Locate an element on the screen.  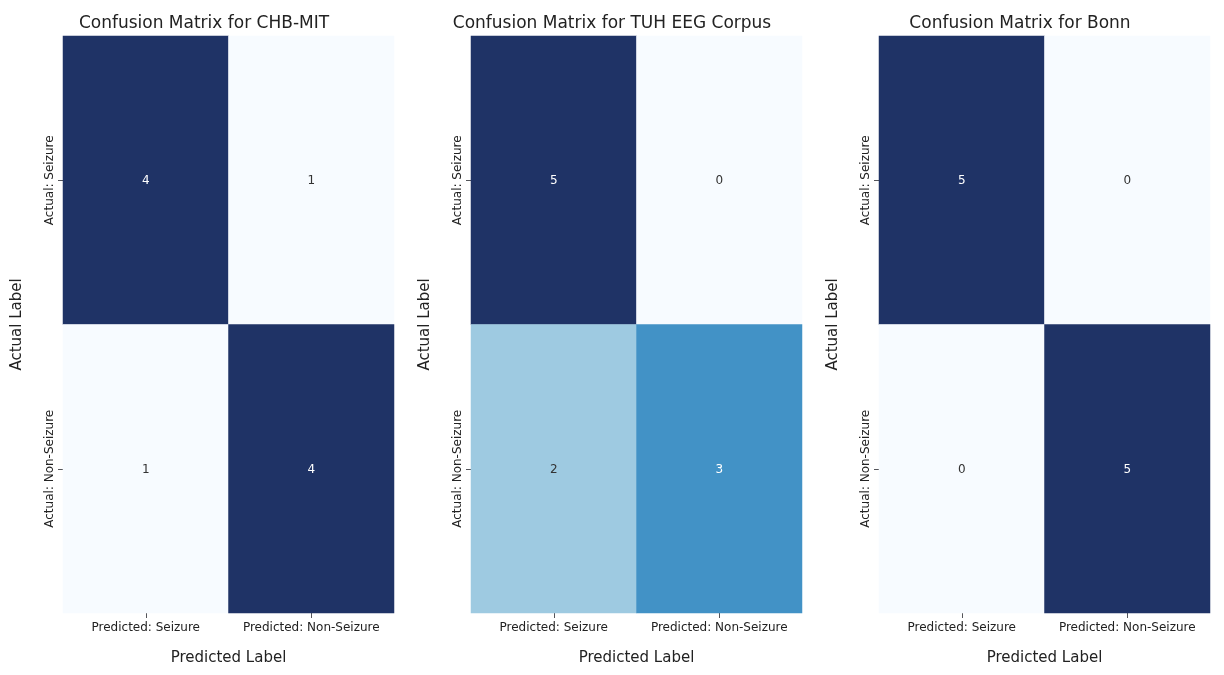
chart-title: Confusion Matrix for CHB-MIT is located at coordinates (204, 21).